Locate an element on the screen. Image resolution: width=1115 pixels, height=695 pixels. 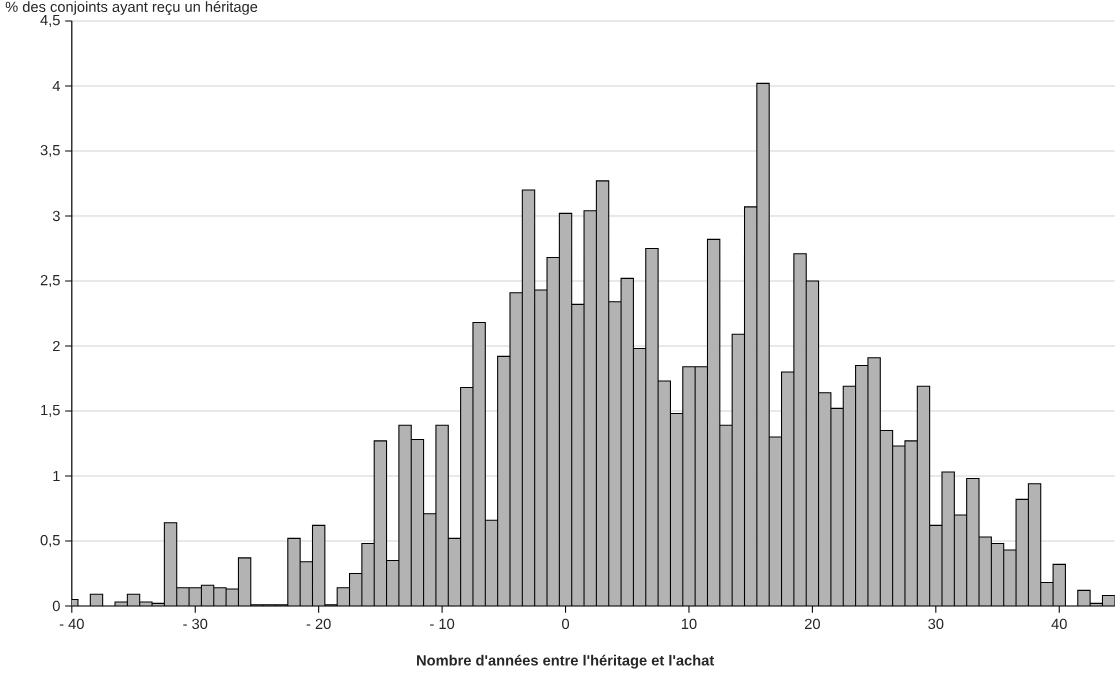
x-tick-label: - 20 is located at coordinates (318, 624).